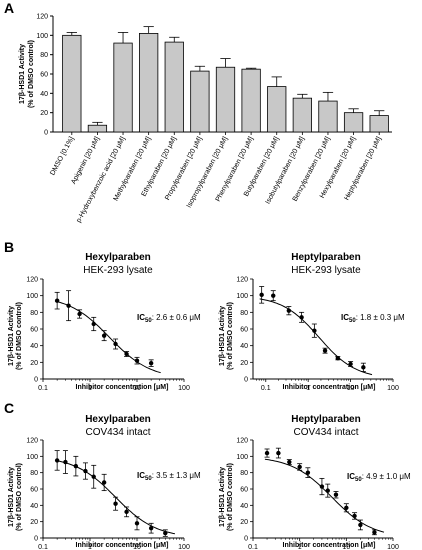 This screenshot has height=550, width=422. Describe the element at coordinates (9, 247) in the screenshot. I see `panel-label-b: B` at that location.